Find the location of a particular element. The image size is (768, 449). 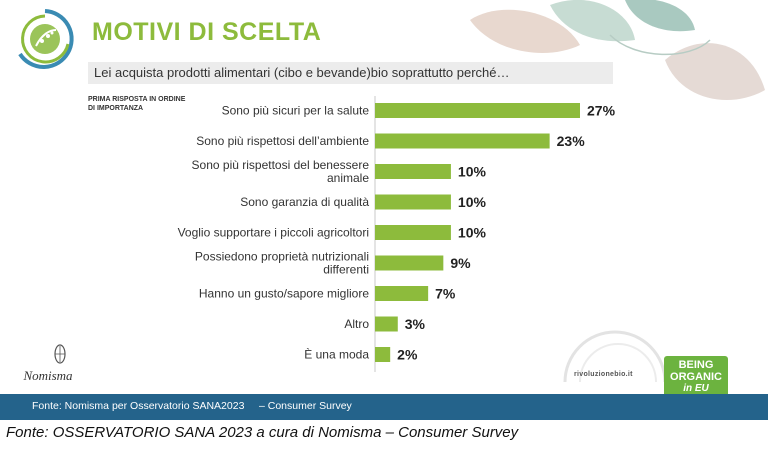

category-label: Sono più rispettosi dell’ambiente is located at coordinates (282, 141).